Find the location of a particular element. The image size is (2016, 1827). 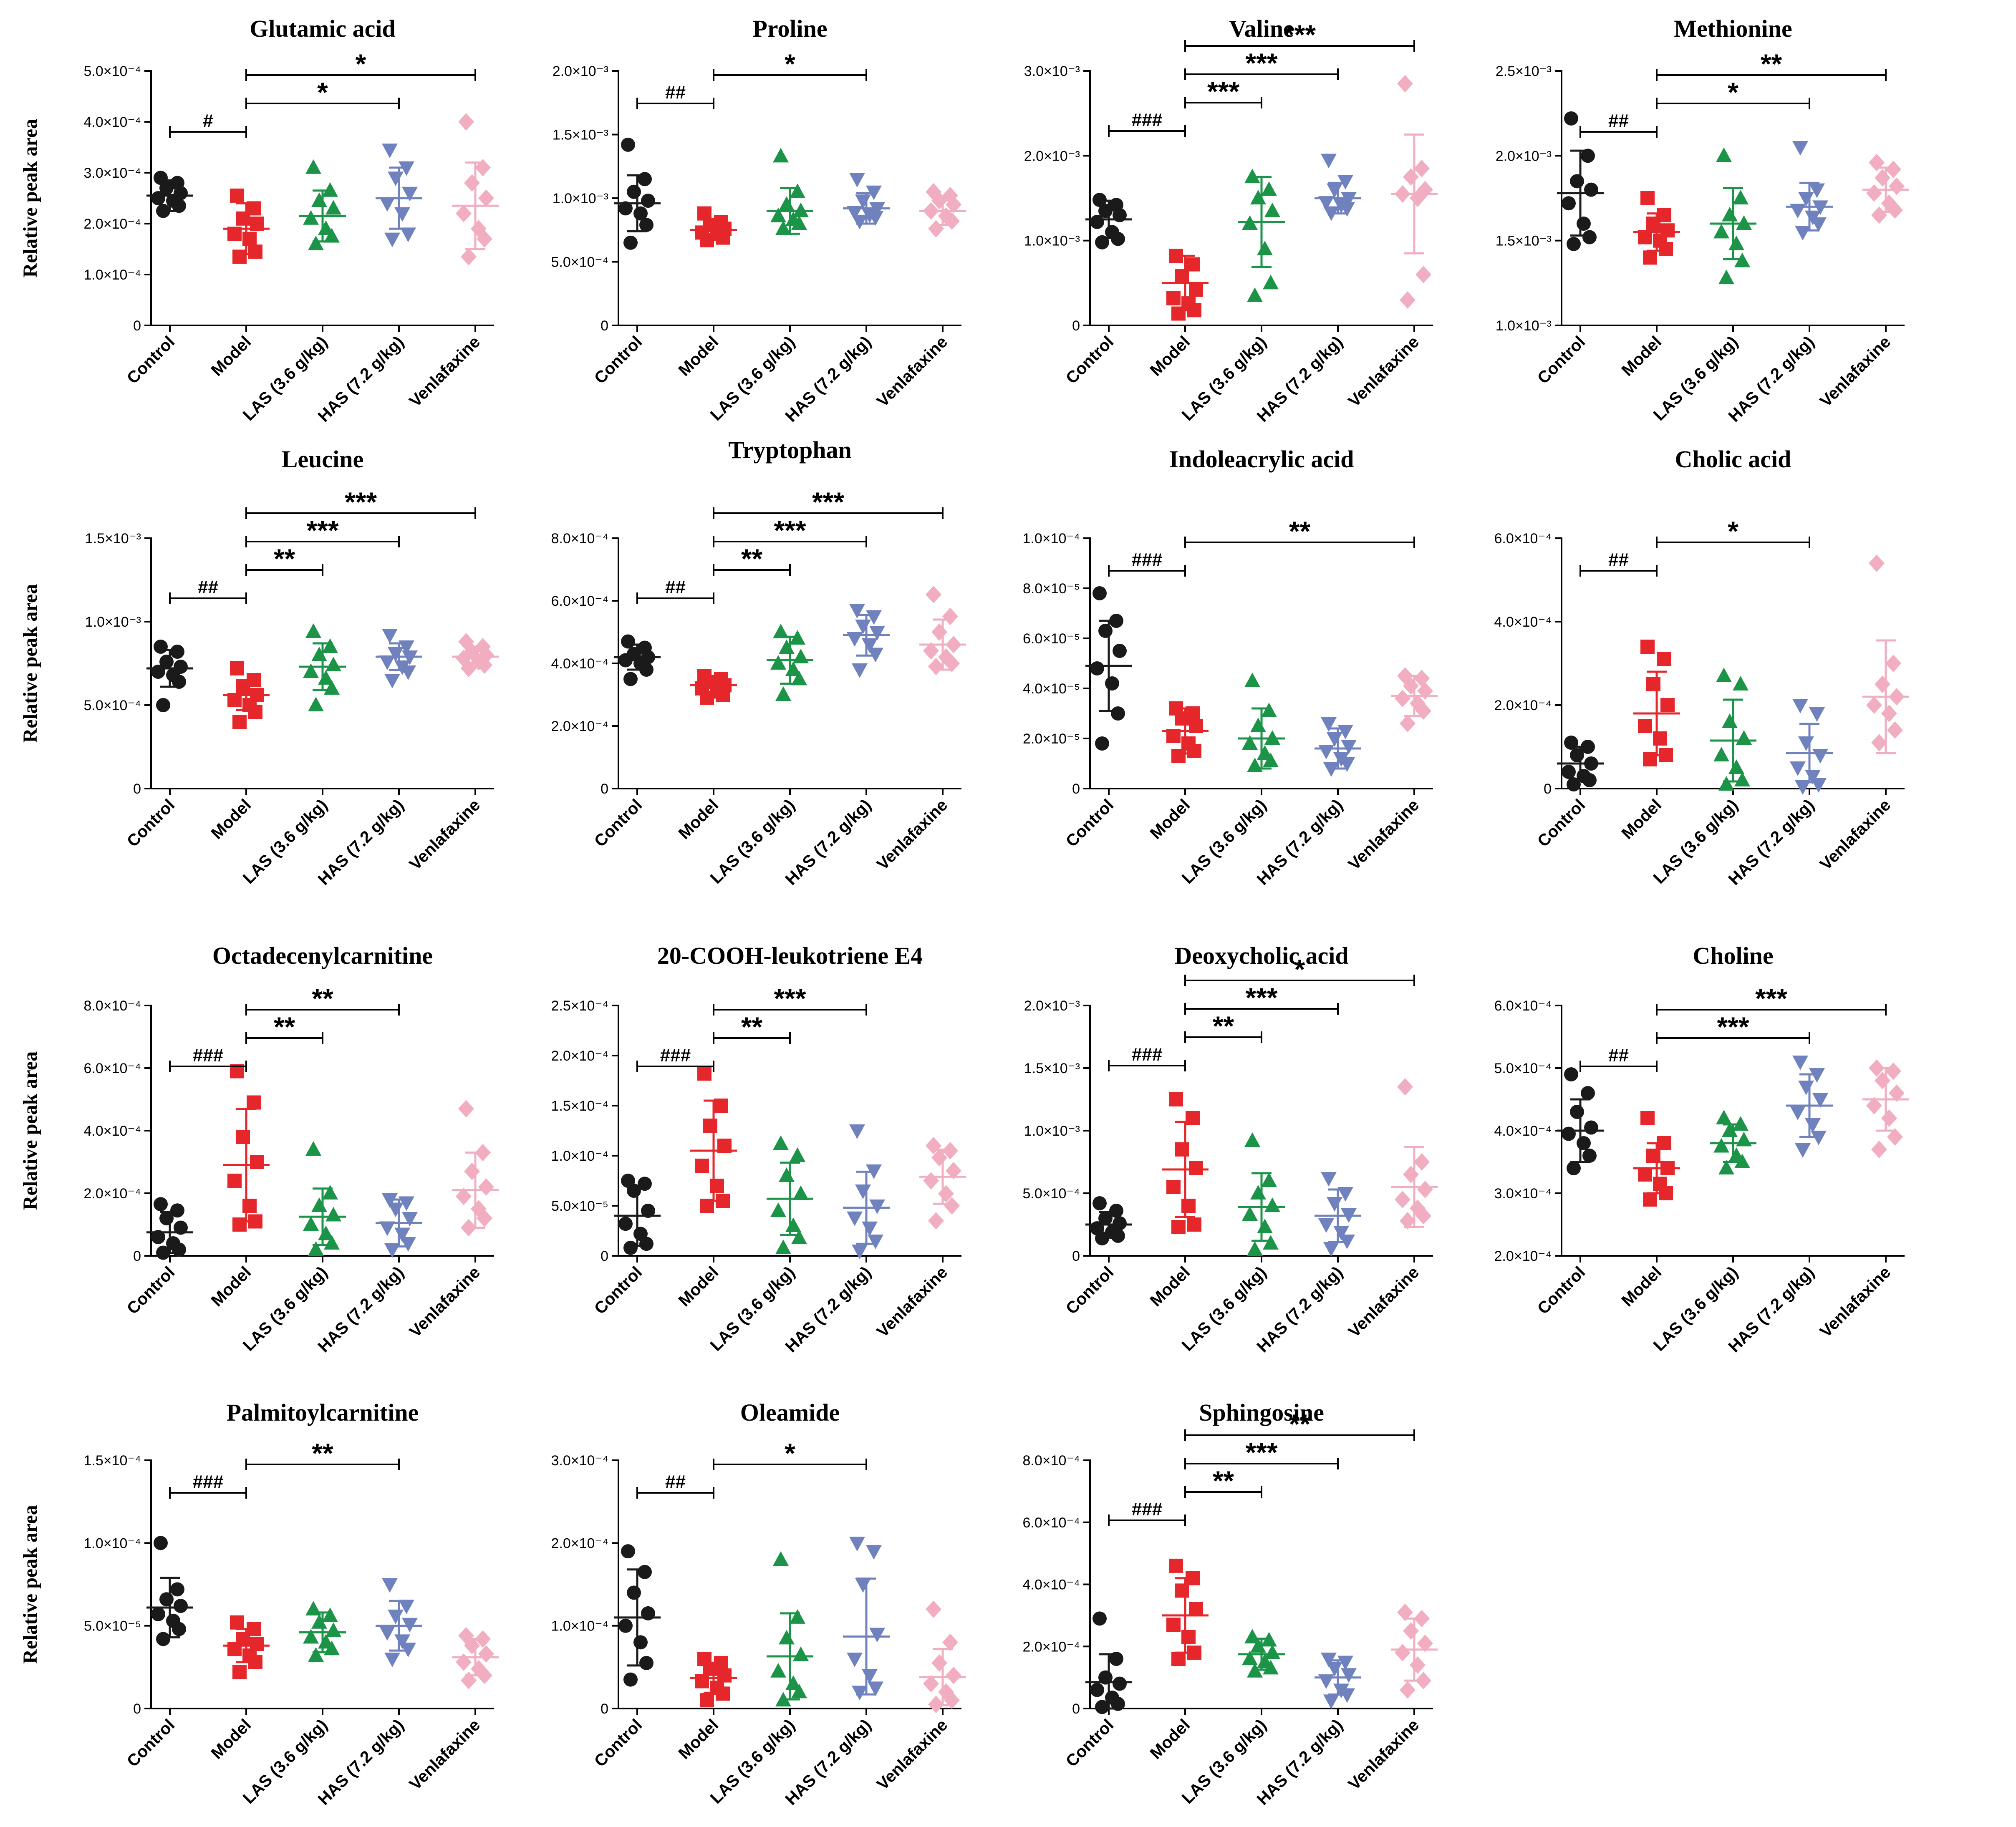

y-tick-label: 6.0×10⁻⁴ is located at coordinates (112, 1068).